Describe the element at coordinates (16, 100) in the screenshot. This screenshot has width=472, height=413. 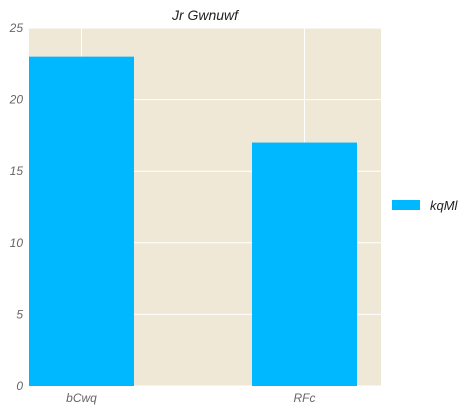
I see `y-tick-label: 20` at that location.